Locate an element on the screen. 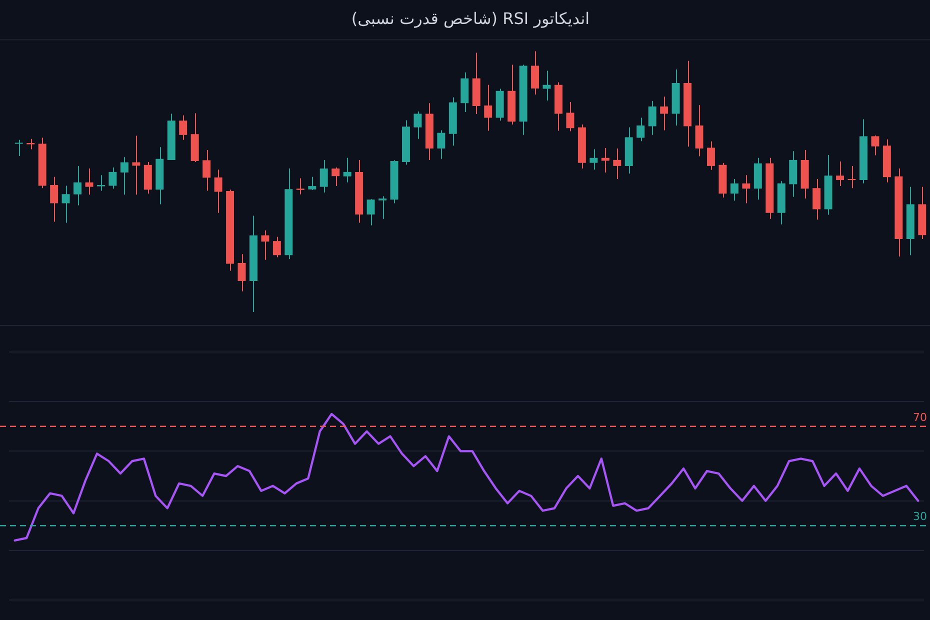 This screenshot has height=620, width=930. ref-line-label: 70 is located at coordinates (920, 417).